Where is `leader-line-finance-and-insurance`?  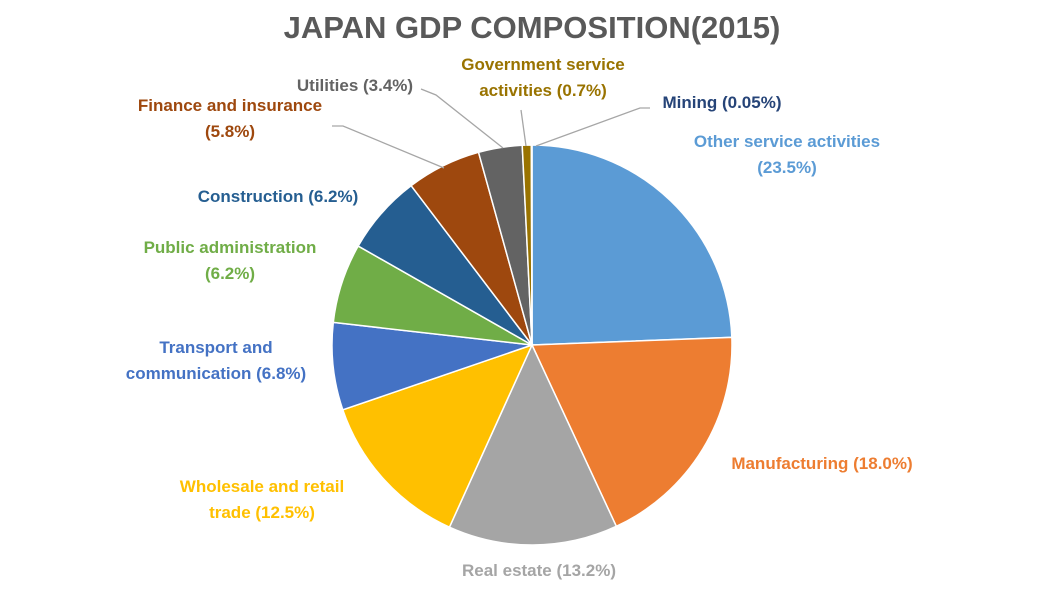
leader-line-finance-and-insurance is located at coordinates (388, 147).